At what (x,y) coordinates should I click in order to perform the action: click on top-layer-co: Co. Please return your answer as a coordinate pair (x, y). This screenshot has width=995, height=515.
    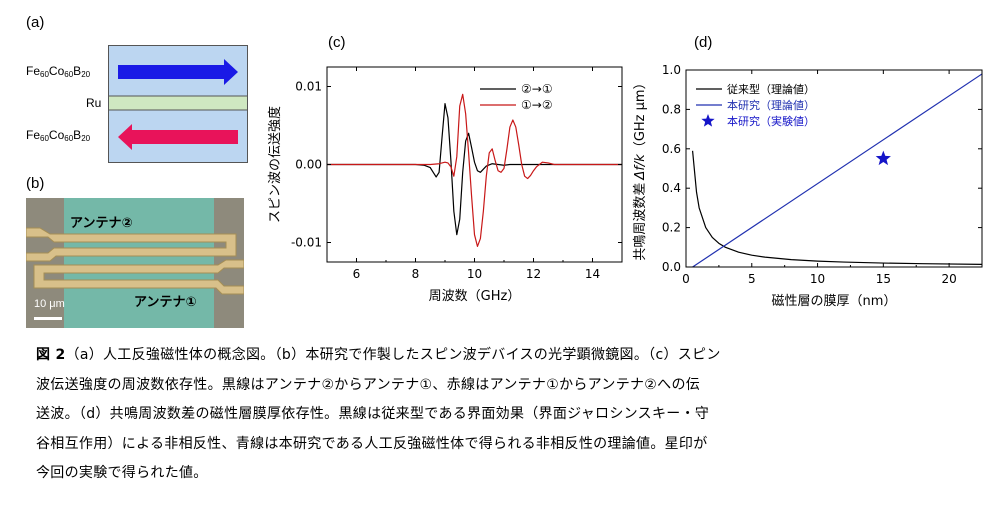
    Looking at the image, I should click on (56, 71).